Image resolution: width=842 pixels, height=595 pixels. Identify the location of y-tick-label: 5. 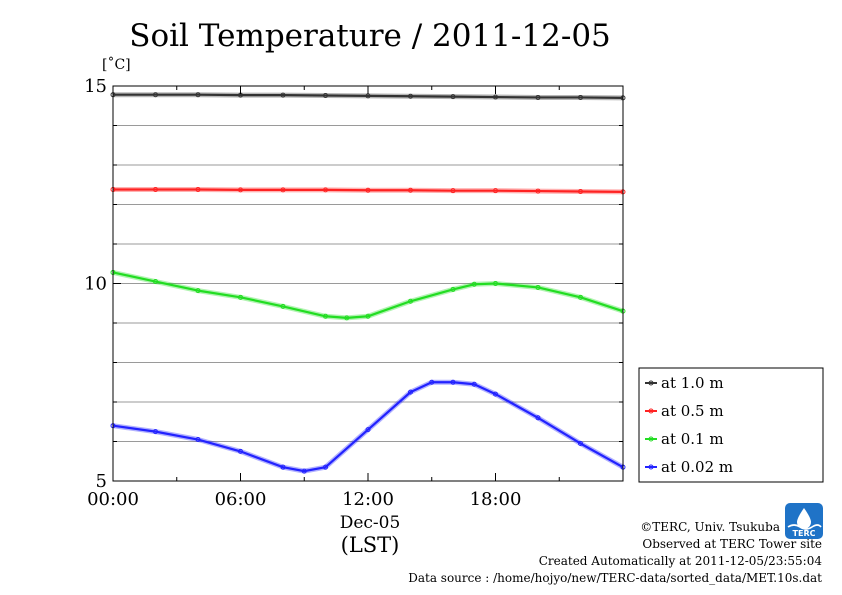
(101, 481).